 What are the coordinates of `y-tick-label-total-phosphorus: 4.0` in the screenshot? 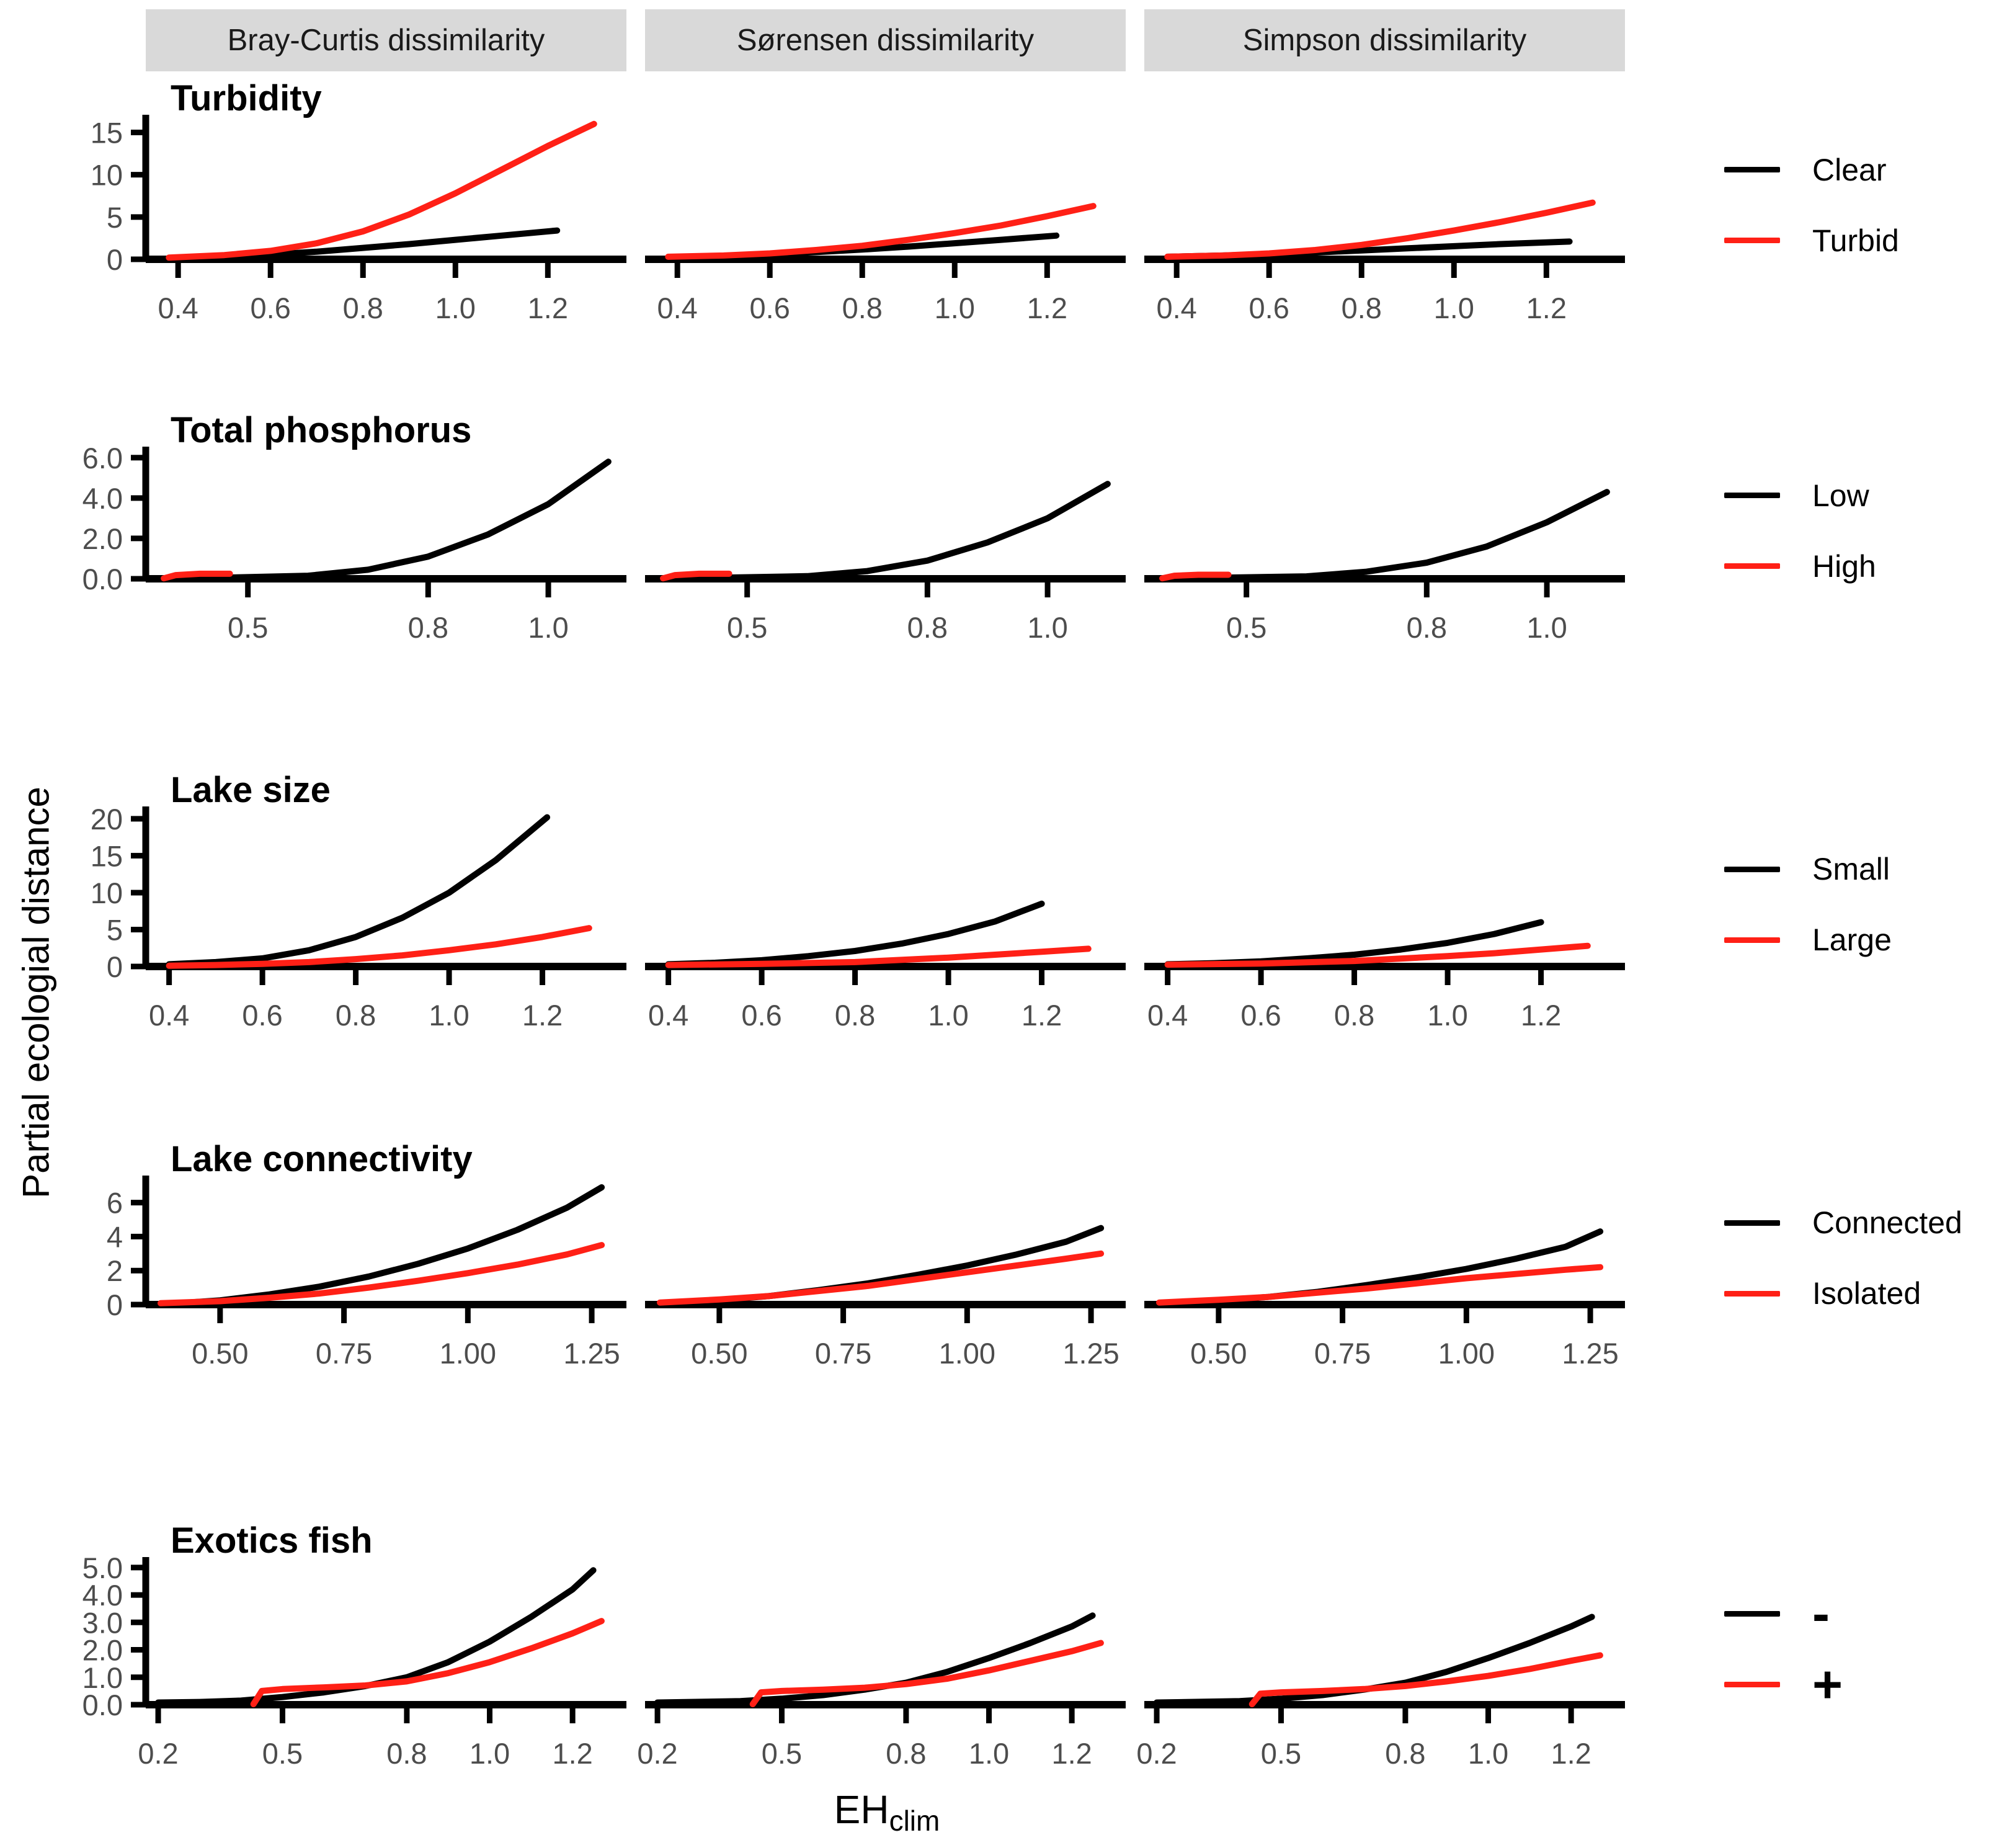 It's located at (102, 498).